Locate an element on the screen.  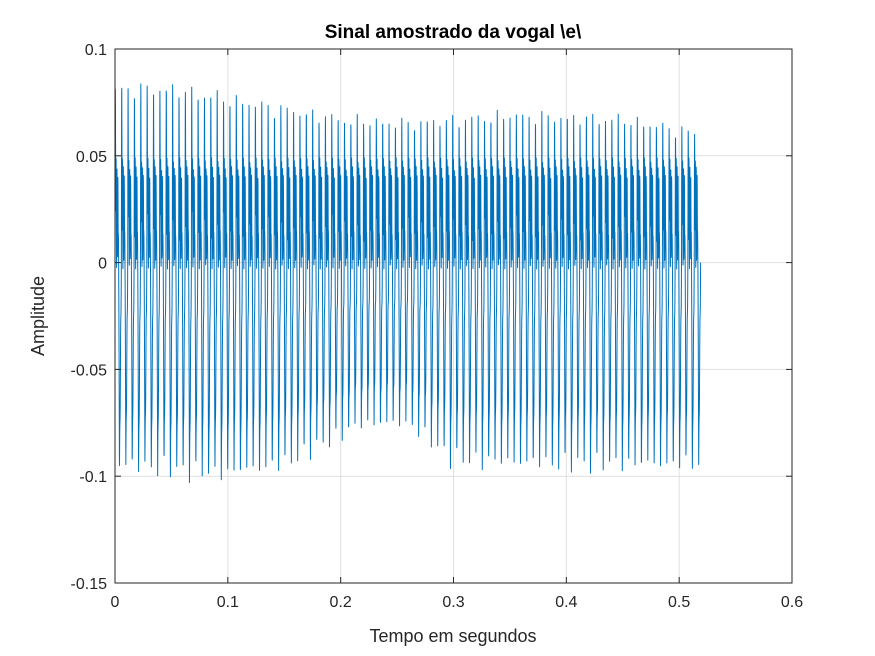
x-tick-label: 0.6 is located at coordinates (792, 602).